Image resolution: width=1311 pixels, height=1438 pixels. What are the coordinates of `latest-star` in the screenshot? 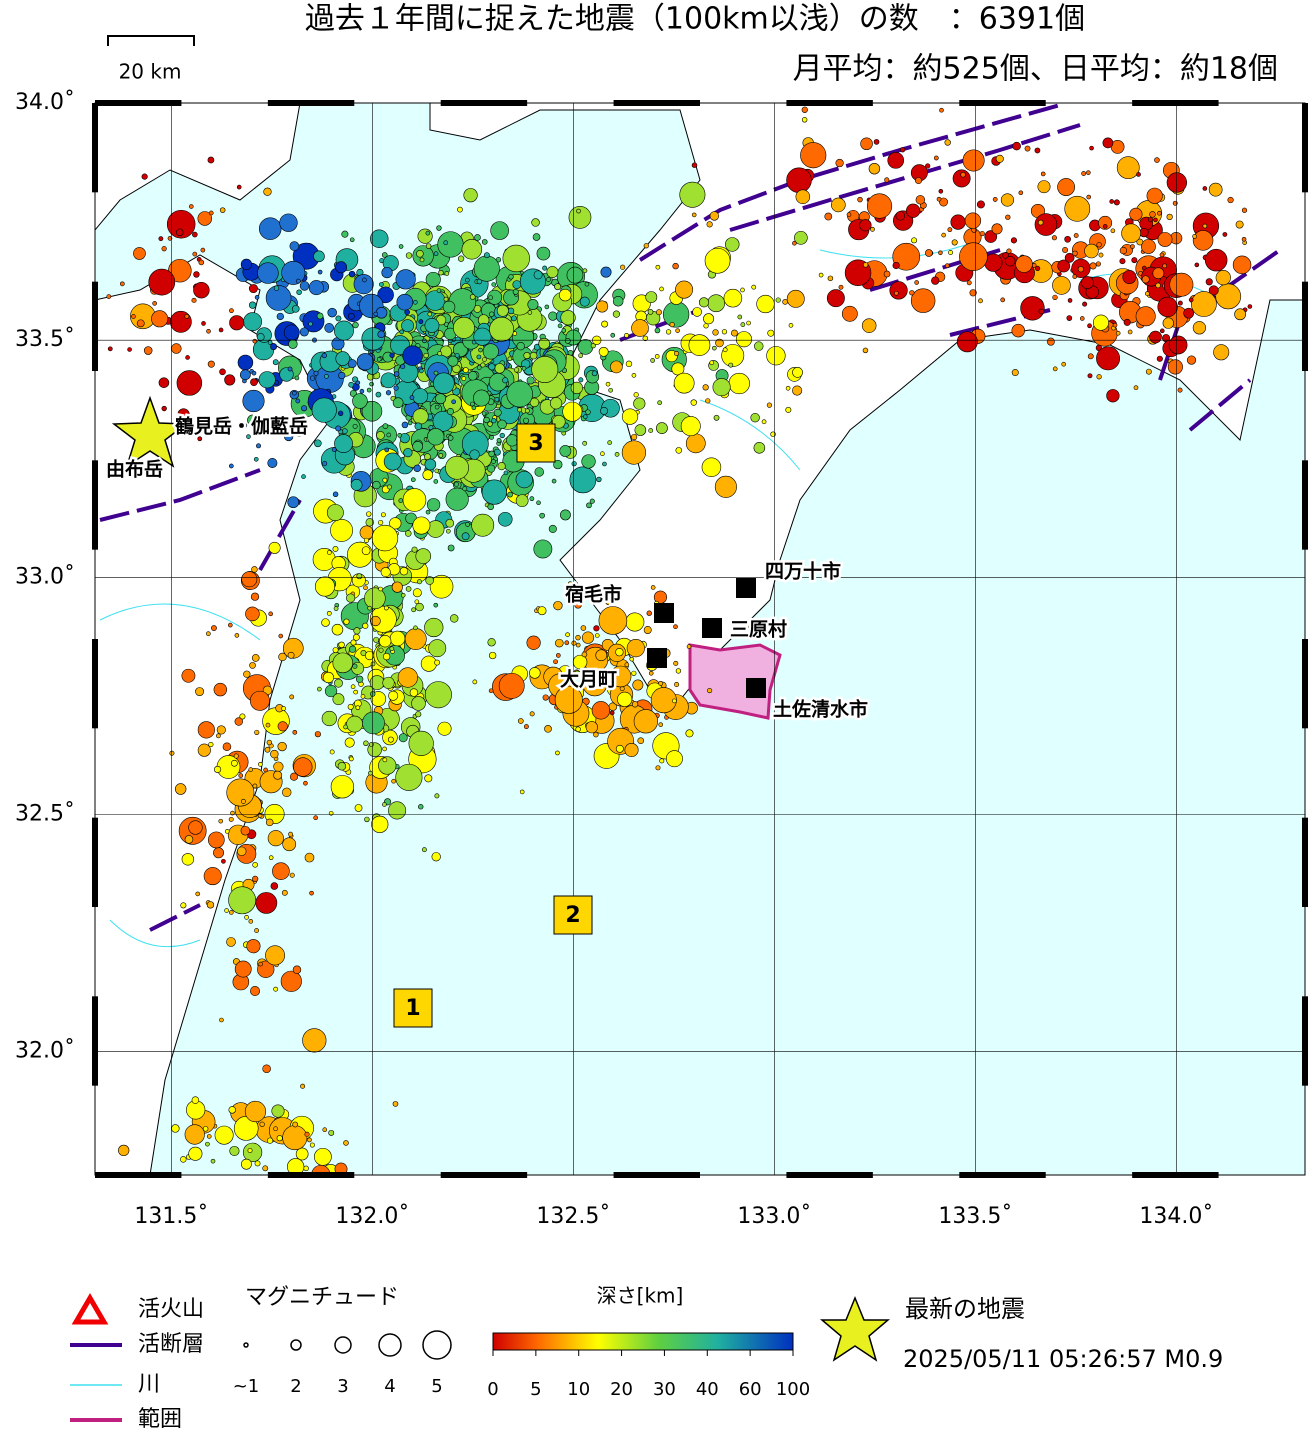 It's located at (150, 431).